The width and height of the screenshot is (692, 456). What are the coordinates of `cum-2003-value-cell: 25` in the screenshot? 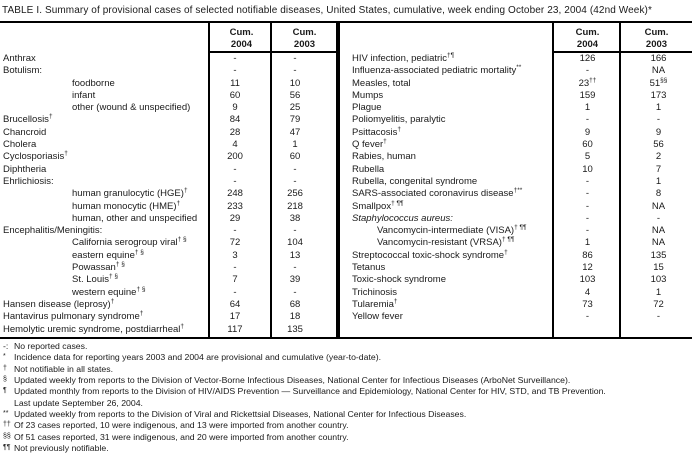 It's located at (304, 108).